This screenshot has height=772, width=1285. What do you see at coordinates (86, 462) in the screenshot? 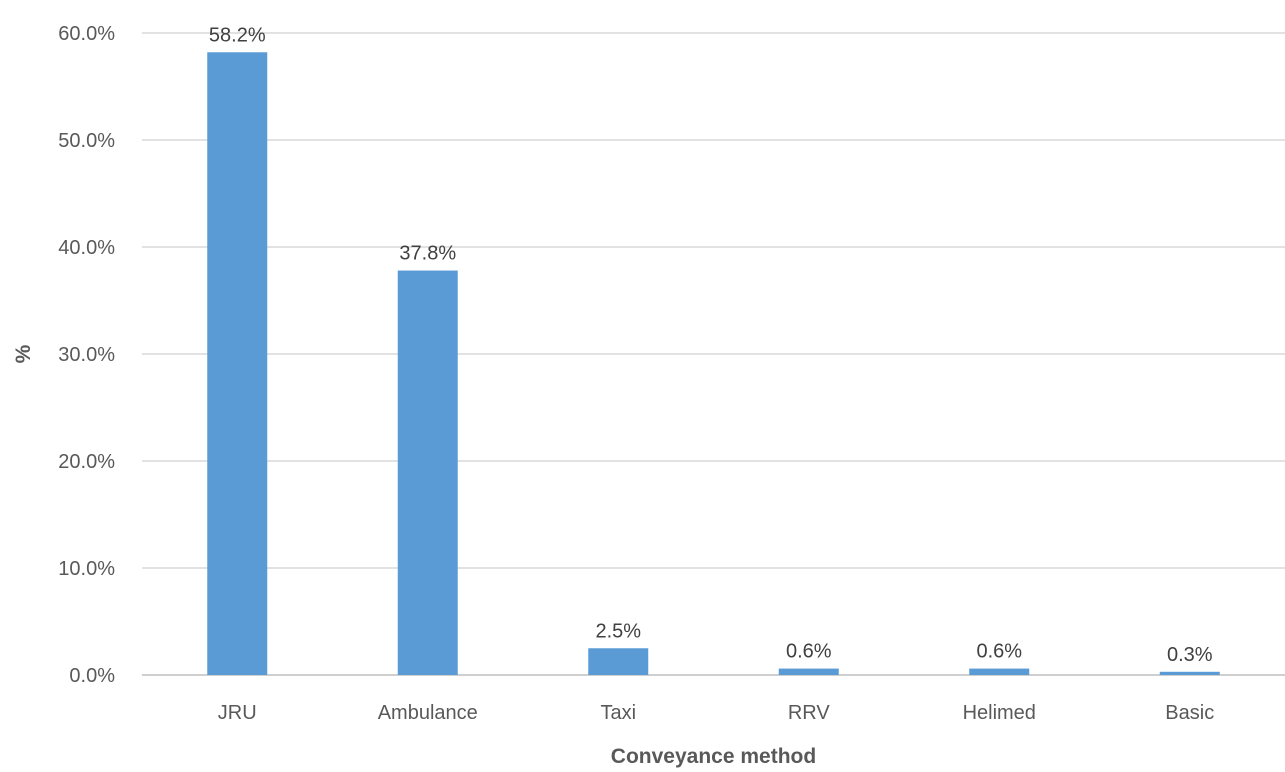
I see `y-tick-label: 20.0%` at bounding box center [86, 462].